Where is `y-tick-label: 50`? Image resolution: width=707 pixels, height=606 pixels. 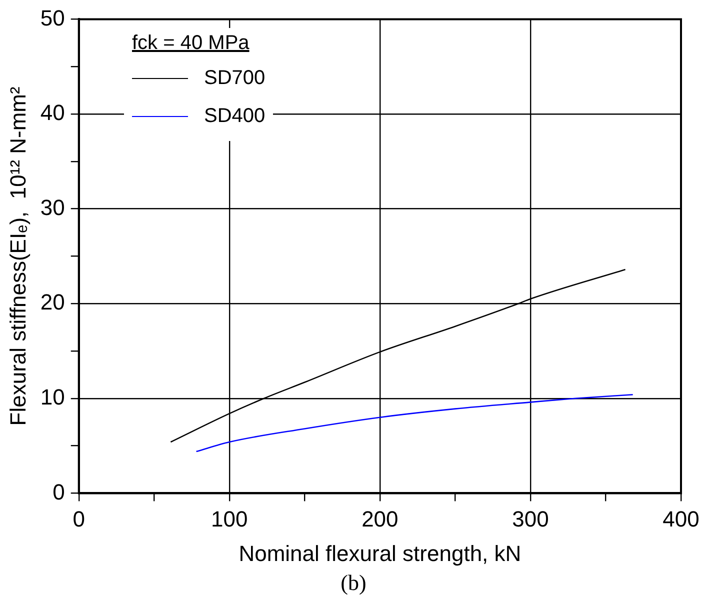 y-tick-label: 50 is located at coordinates (52, 17).